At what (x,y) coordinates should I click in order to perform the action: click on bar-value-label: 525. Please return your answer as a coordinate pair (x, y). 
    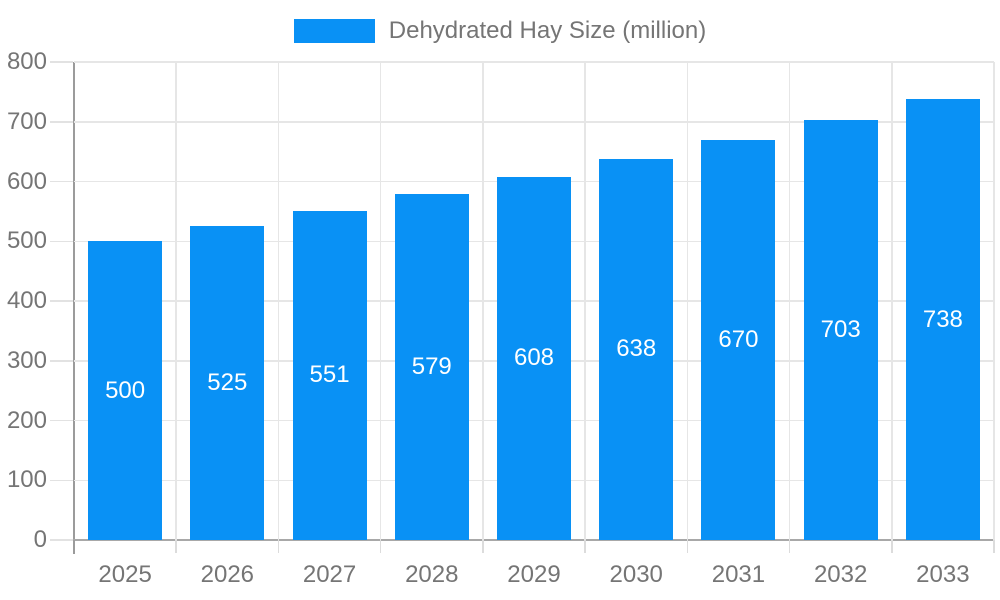
    Looking at the image, I should click on (227, 383).